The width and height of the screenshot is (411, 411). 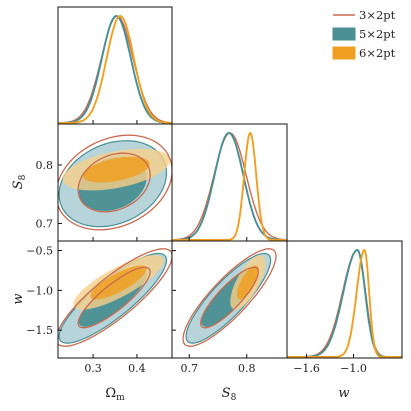 I want to click on yticklabel-w-0: −1.5, so click(x=39, y=330).